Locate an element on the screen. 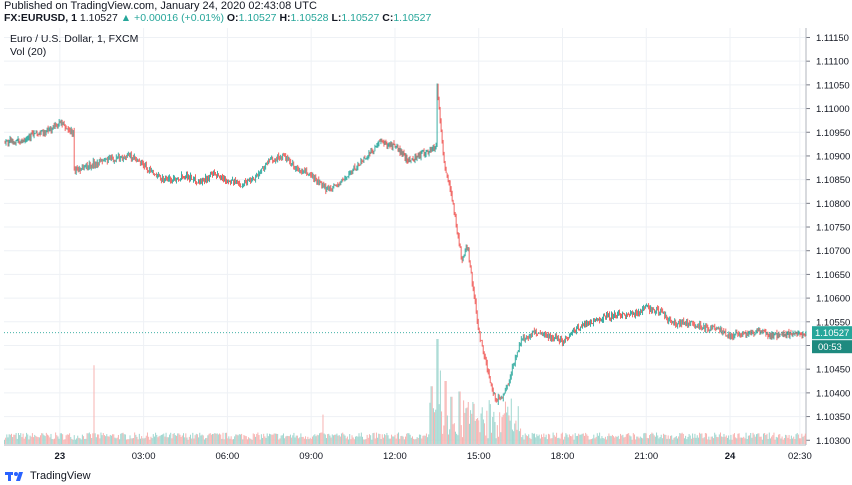 This screenshot has height=485, width=852. tradingview-logo: TradingView is located at coordinates (48, 476).